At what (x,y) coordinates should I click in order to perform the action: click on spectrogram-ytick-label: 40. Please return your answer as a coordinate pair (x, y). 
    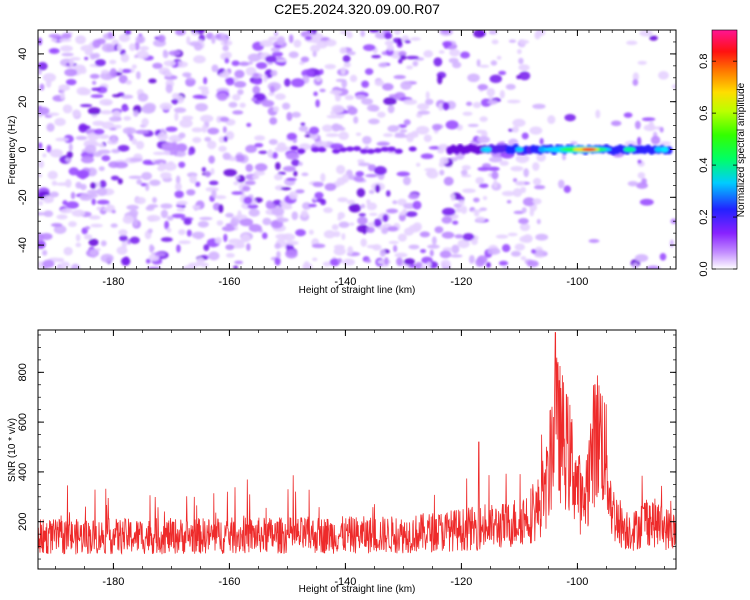
    Looking at the image, I should click on (23, 54).